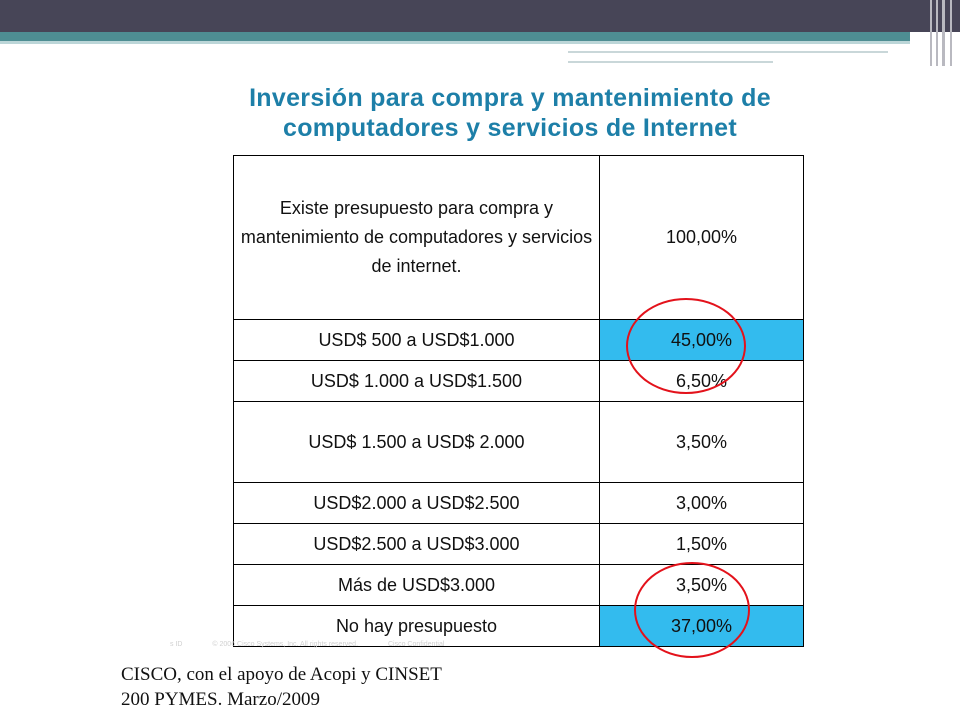 The height and width of the screenshot is (720, 960). I want to click on table-cell-value: 1,50%, so click(701, 544).